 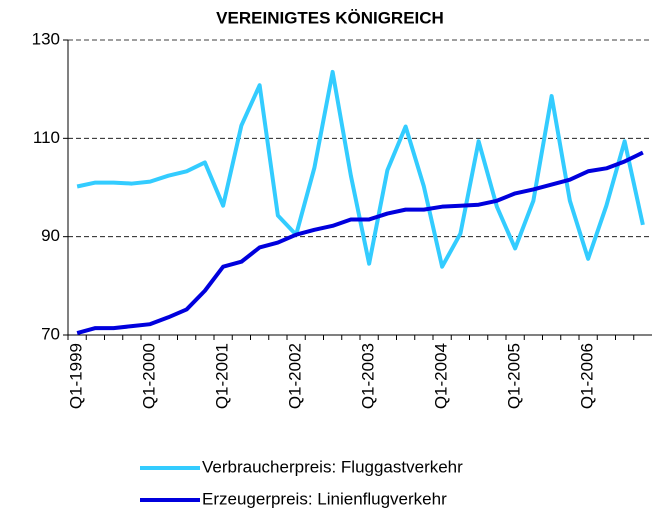 I want to click on x-tick-label: Q1-2005, so click(x=514, y=376).